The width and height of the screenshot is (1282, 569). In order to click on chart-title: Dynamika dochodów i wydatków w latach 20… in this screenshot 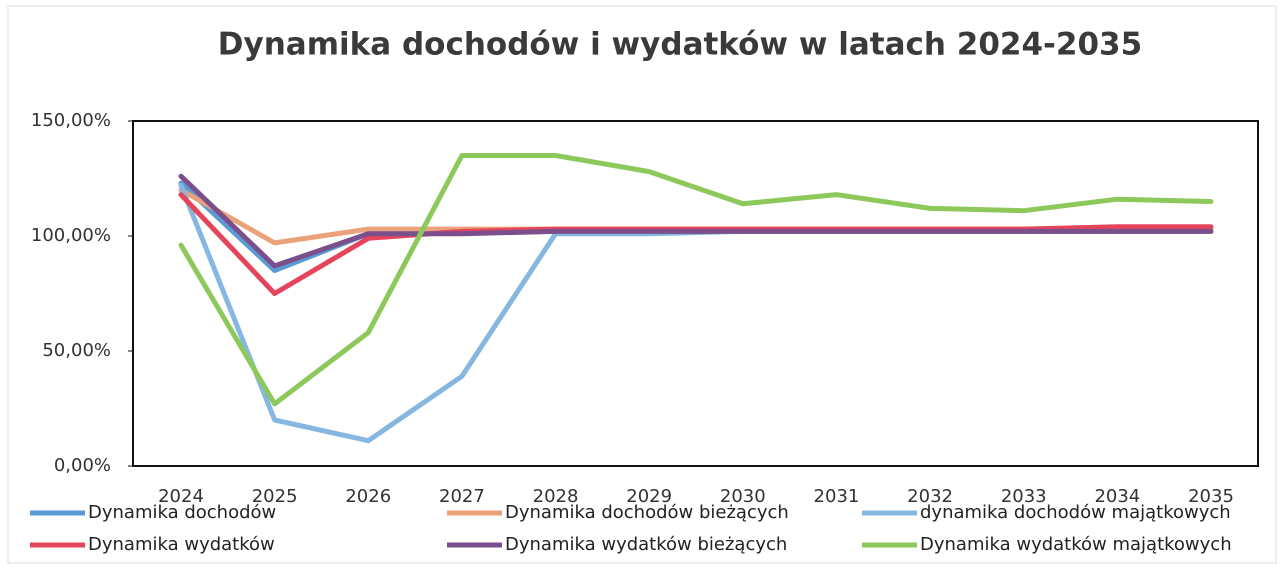, I will do `click(680, 45)`.